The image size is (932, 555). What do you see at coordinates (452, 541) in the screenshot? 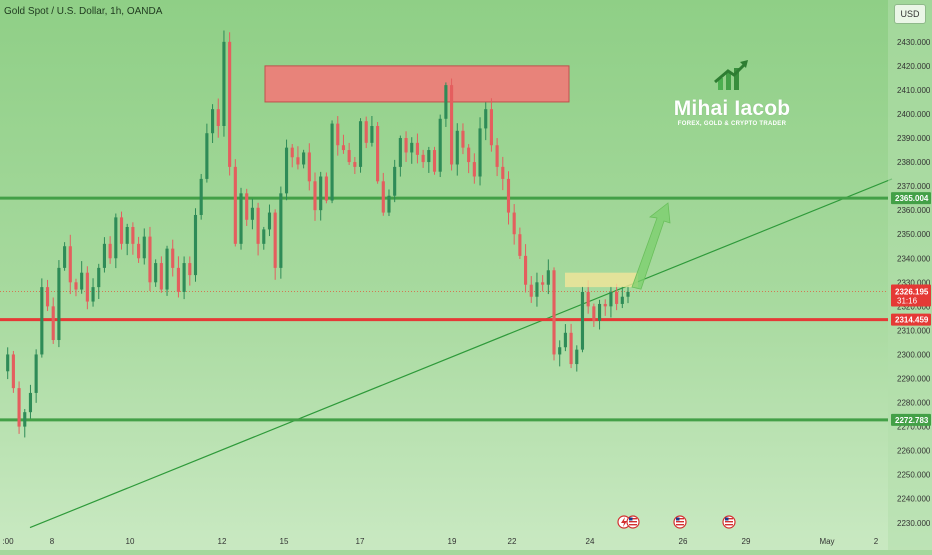
I see `x-tick-label: 19` at bounding box center [452, 541].